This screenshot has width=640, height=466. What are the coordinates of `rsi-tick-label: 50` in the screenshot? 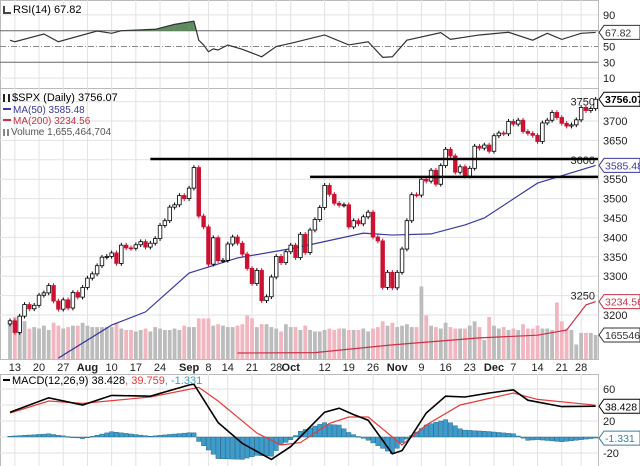 It's located at (609, 48).